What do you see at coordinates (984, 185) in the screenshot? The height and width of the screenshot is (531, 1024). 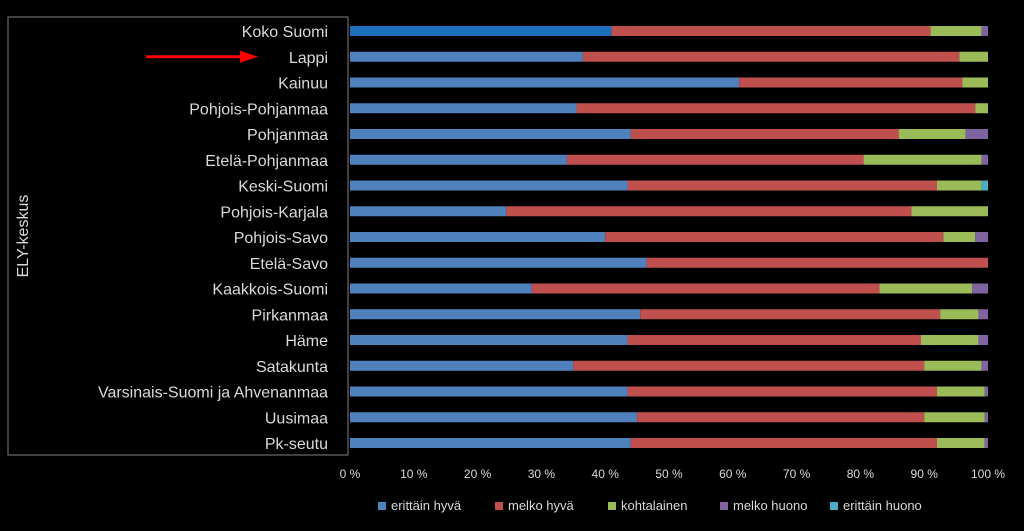 I see `bar-keski-suomi-eritt-in-huono` at bounding box center [984, 185].